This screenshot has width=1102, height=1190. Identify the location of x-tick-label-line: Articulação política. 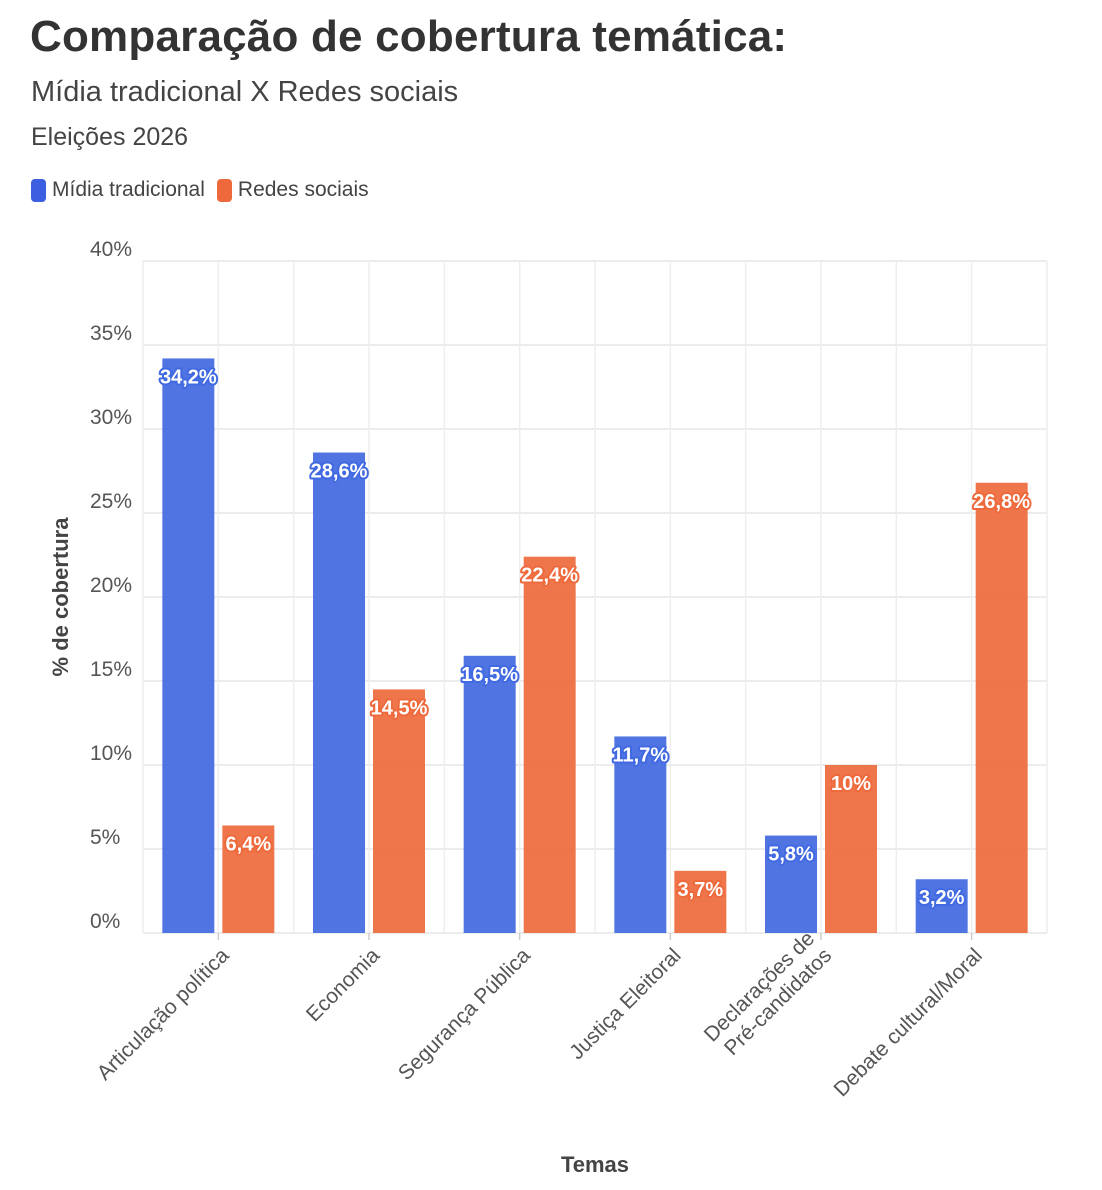
(163, 1014).